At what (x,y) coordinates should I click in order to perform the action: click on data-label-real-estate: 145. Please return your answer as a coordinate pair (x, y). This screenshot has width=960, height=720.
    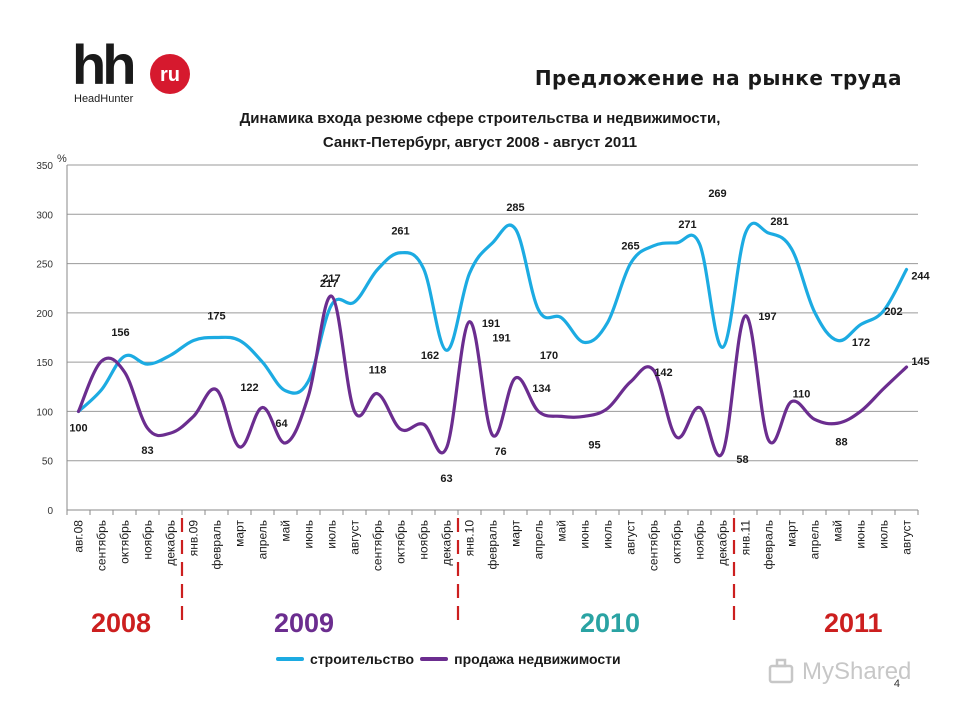
    Looking at the image, I should click on (920, 362).